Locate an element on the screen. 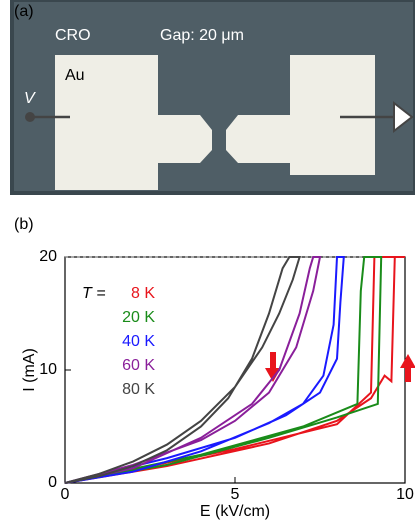 This screenshot has width=415, height=524. panel-label: (b) is located at coordinates (24, 224).